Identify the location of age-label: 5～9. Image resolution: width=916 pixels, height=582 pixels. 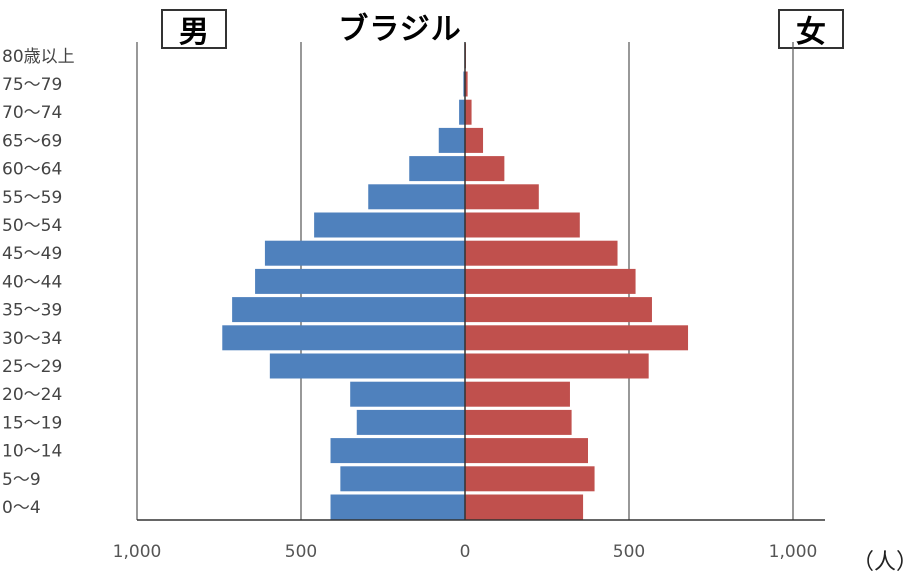
(21, 480).